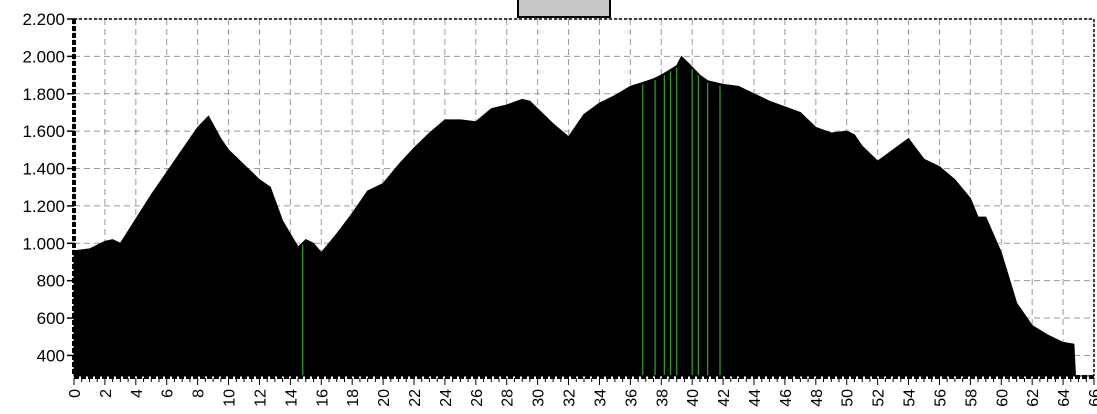  Describe the element at coordinates (51, 355) in the screenshot. I see `y-tick-label: 400` at that location.